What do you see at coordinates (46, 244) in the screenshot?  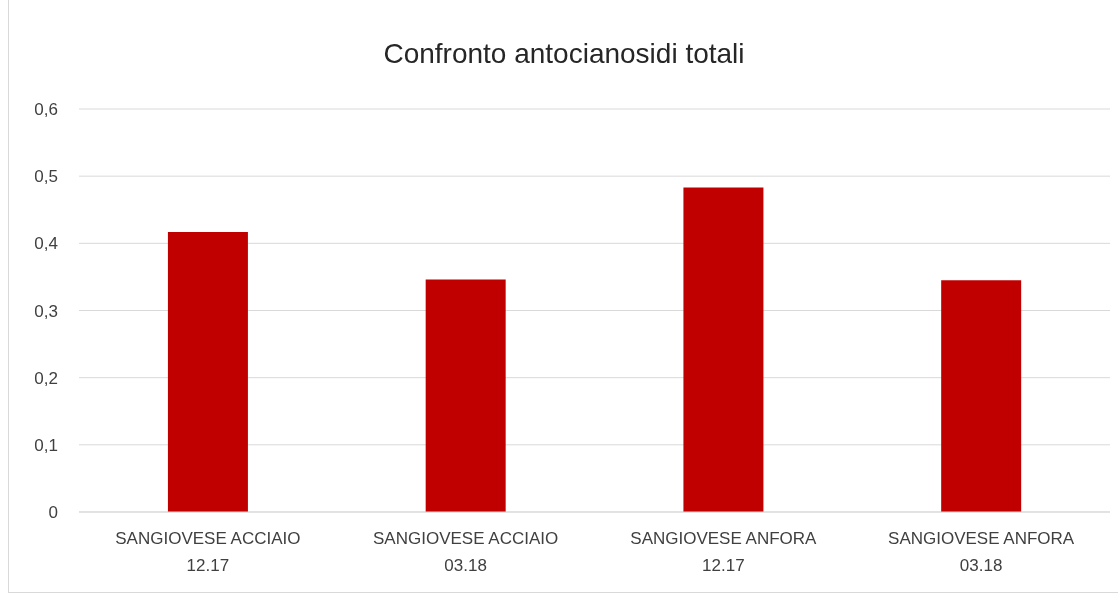 I see `y-tick-label: 0,4` at bounding box center [46, 244].